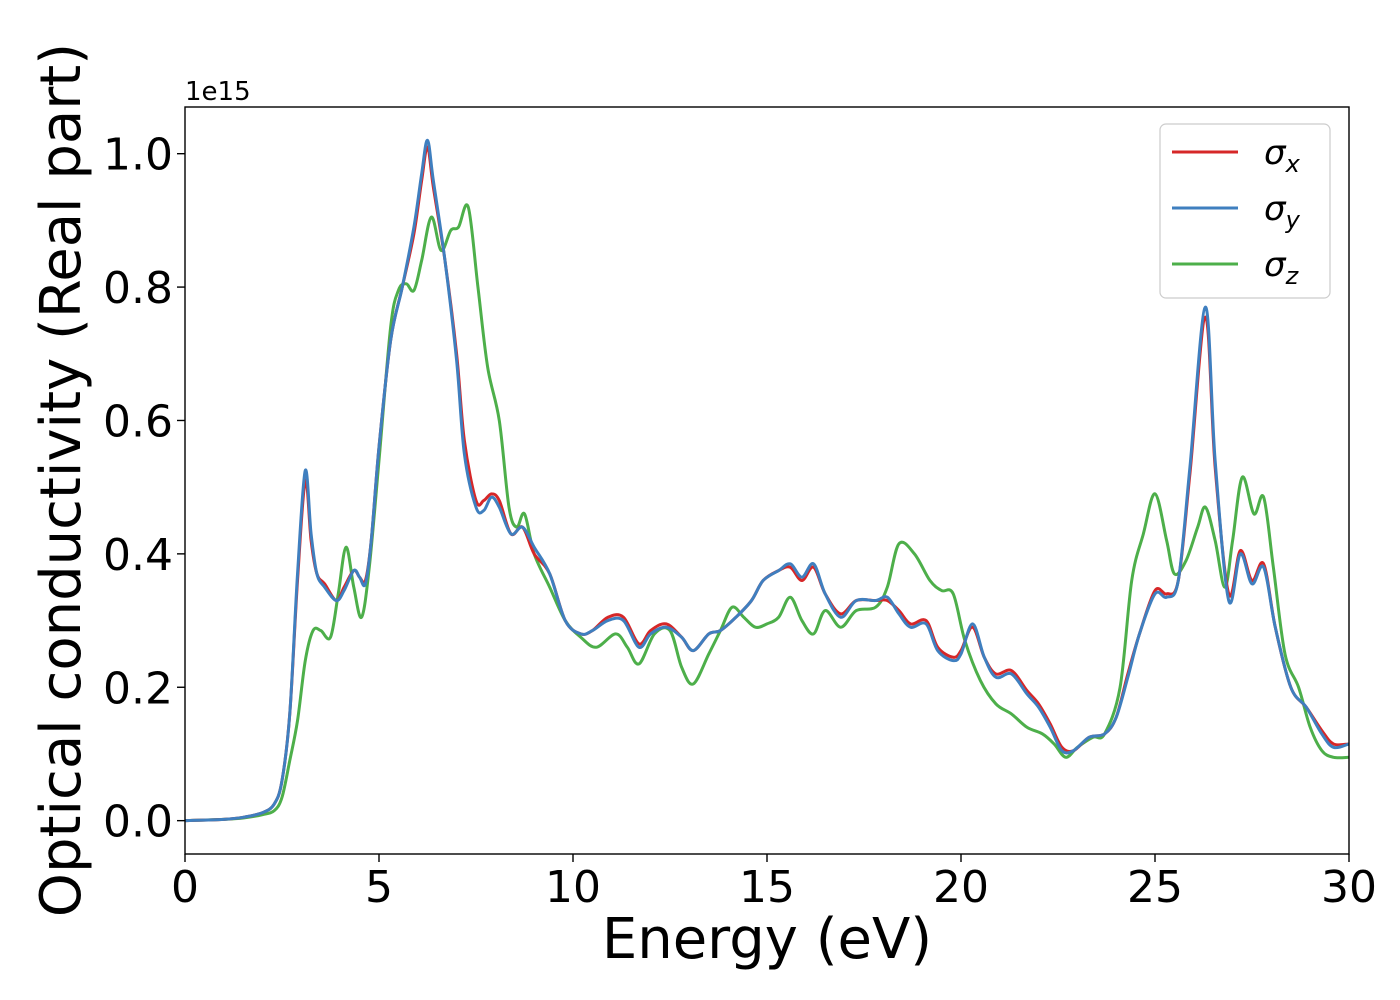  I want to click on x-tick-label: 5, so click(379, 887).